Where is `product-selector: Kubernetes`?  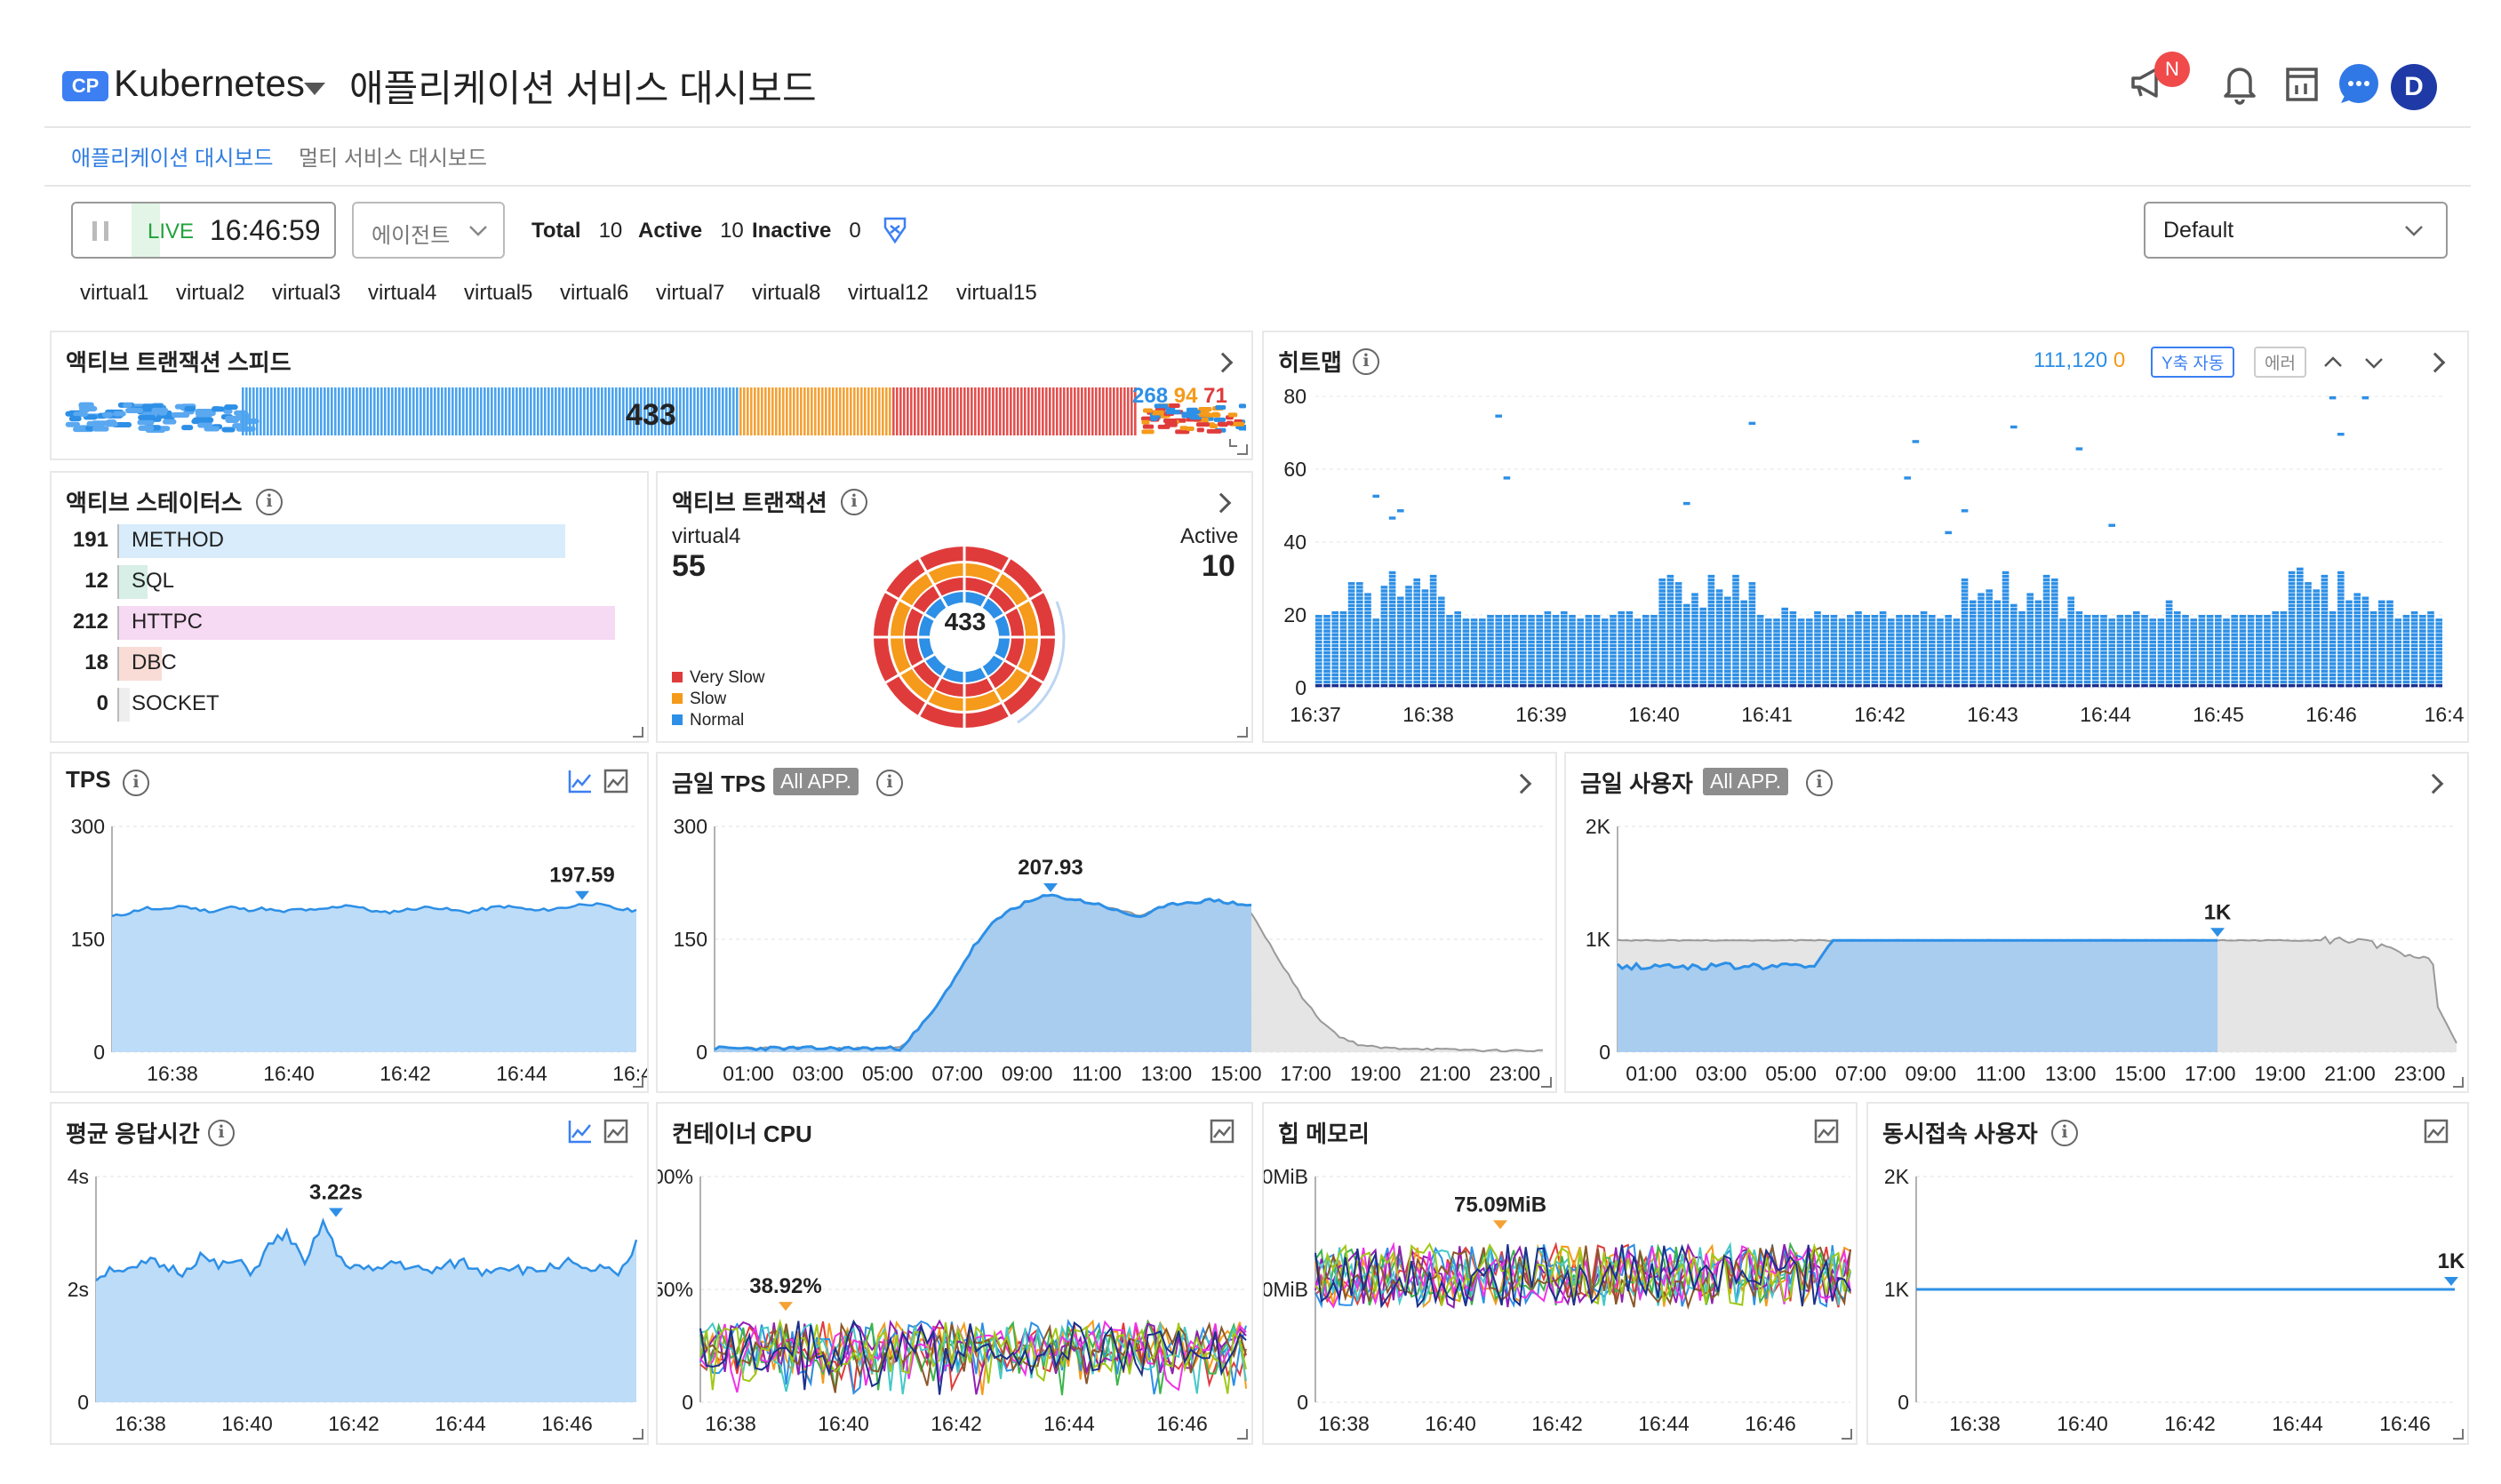
product-selector: Kubernetes is located at coordinates (209, 83).